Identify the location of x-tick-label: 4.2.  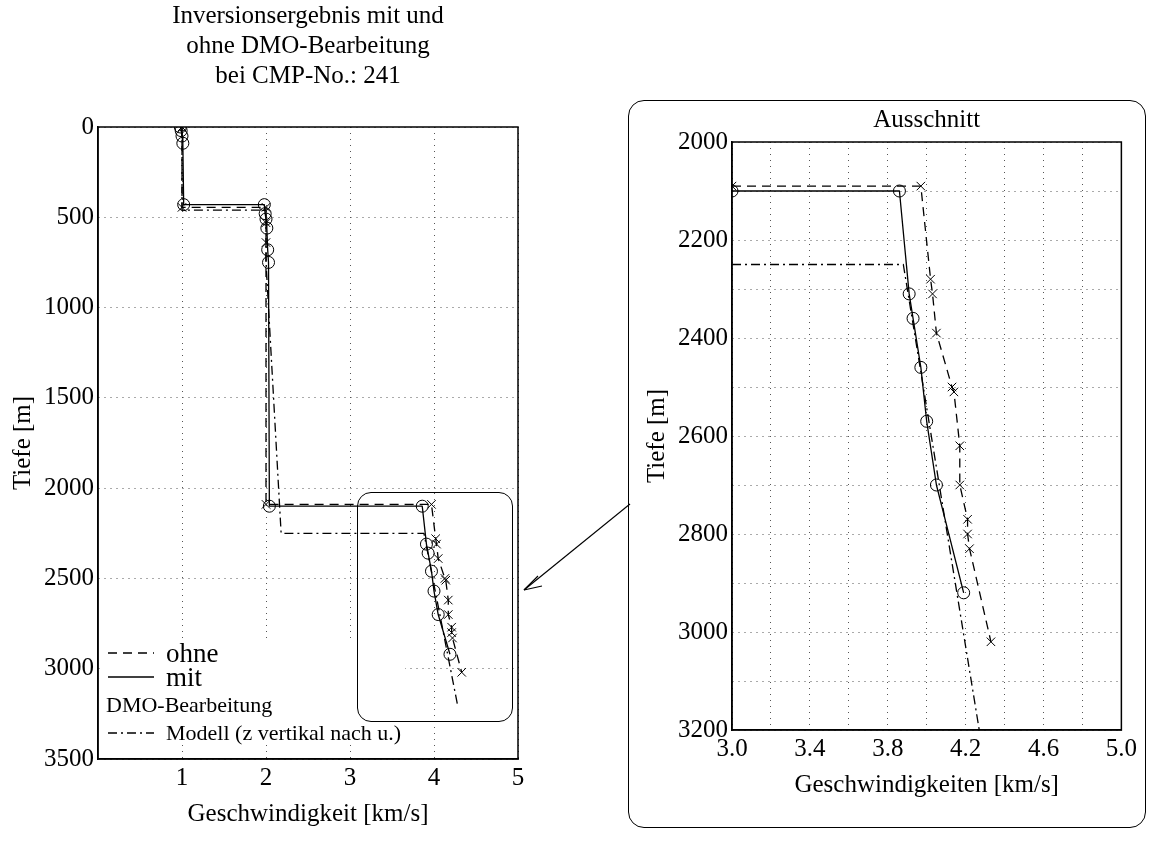
(966, 747).